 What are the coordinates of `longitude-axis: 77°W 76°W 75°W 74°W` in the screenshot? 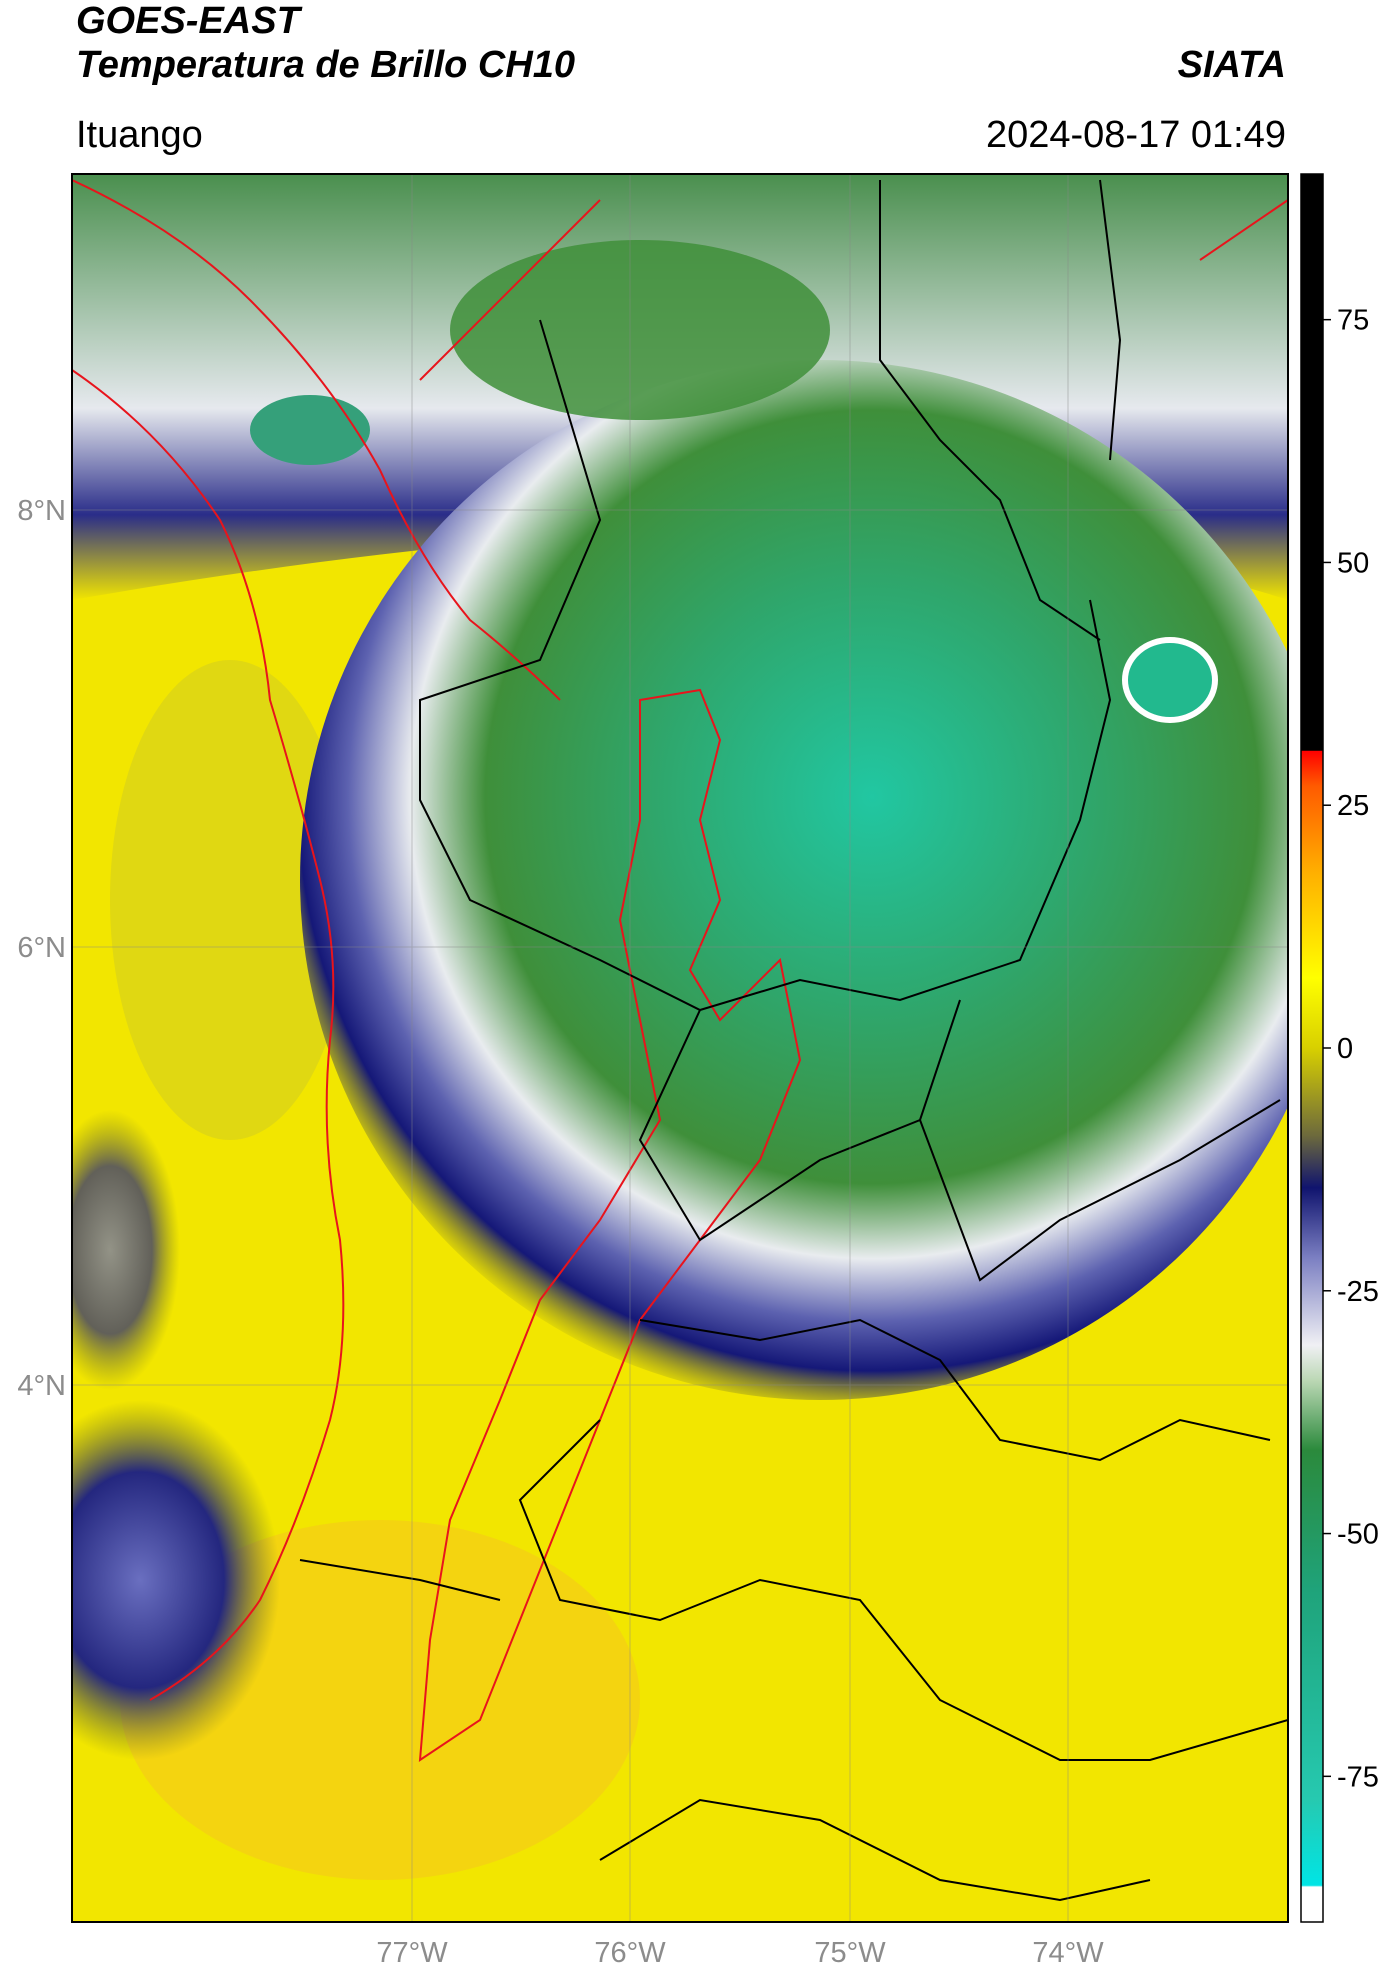 It's located at (740, 1953).